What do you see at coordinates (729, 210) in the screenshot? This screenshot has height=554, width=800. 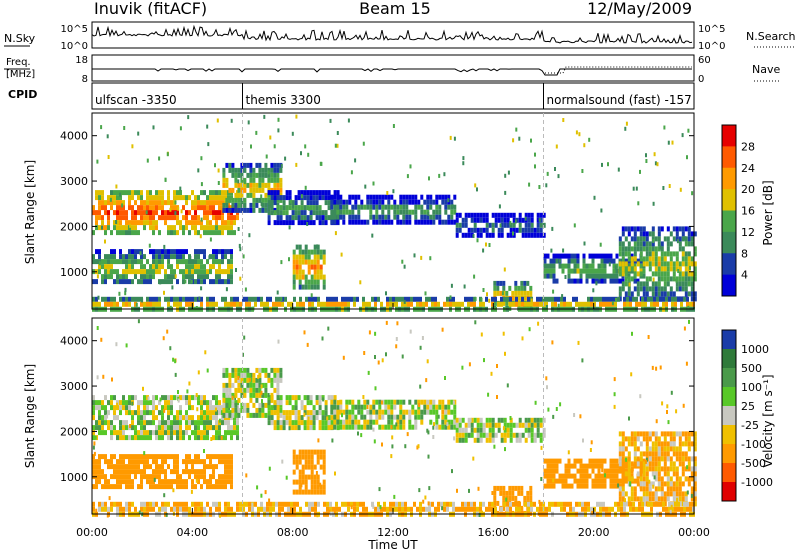 I see `power-colorbar-frame` at bounding box center [729, 210].